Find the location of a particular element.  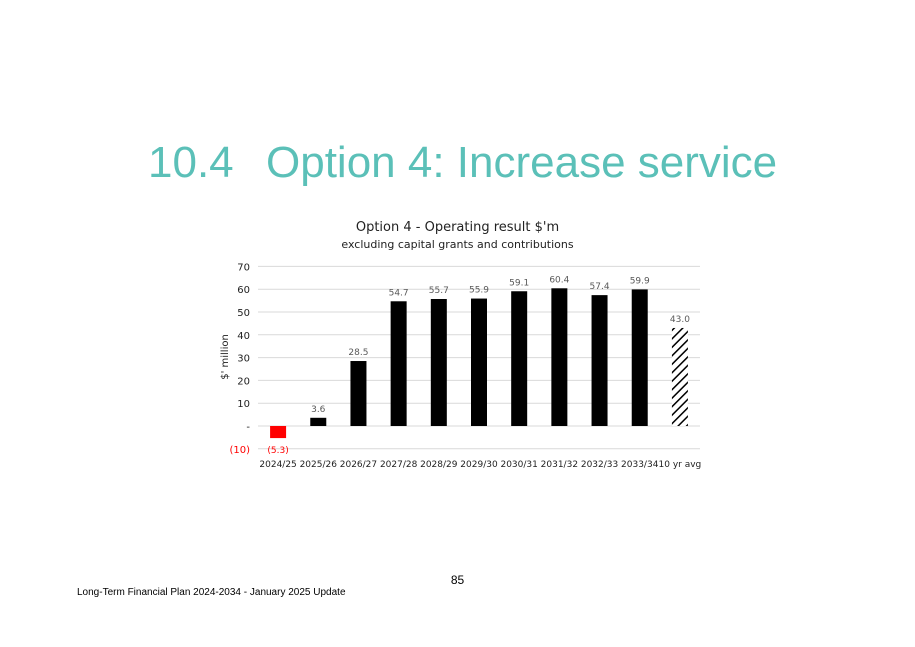

y-tick-label: 20 is located at coordinates (243, 381).